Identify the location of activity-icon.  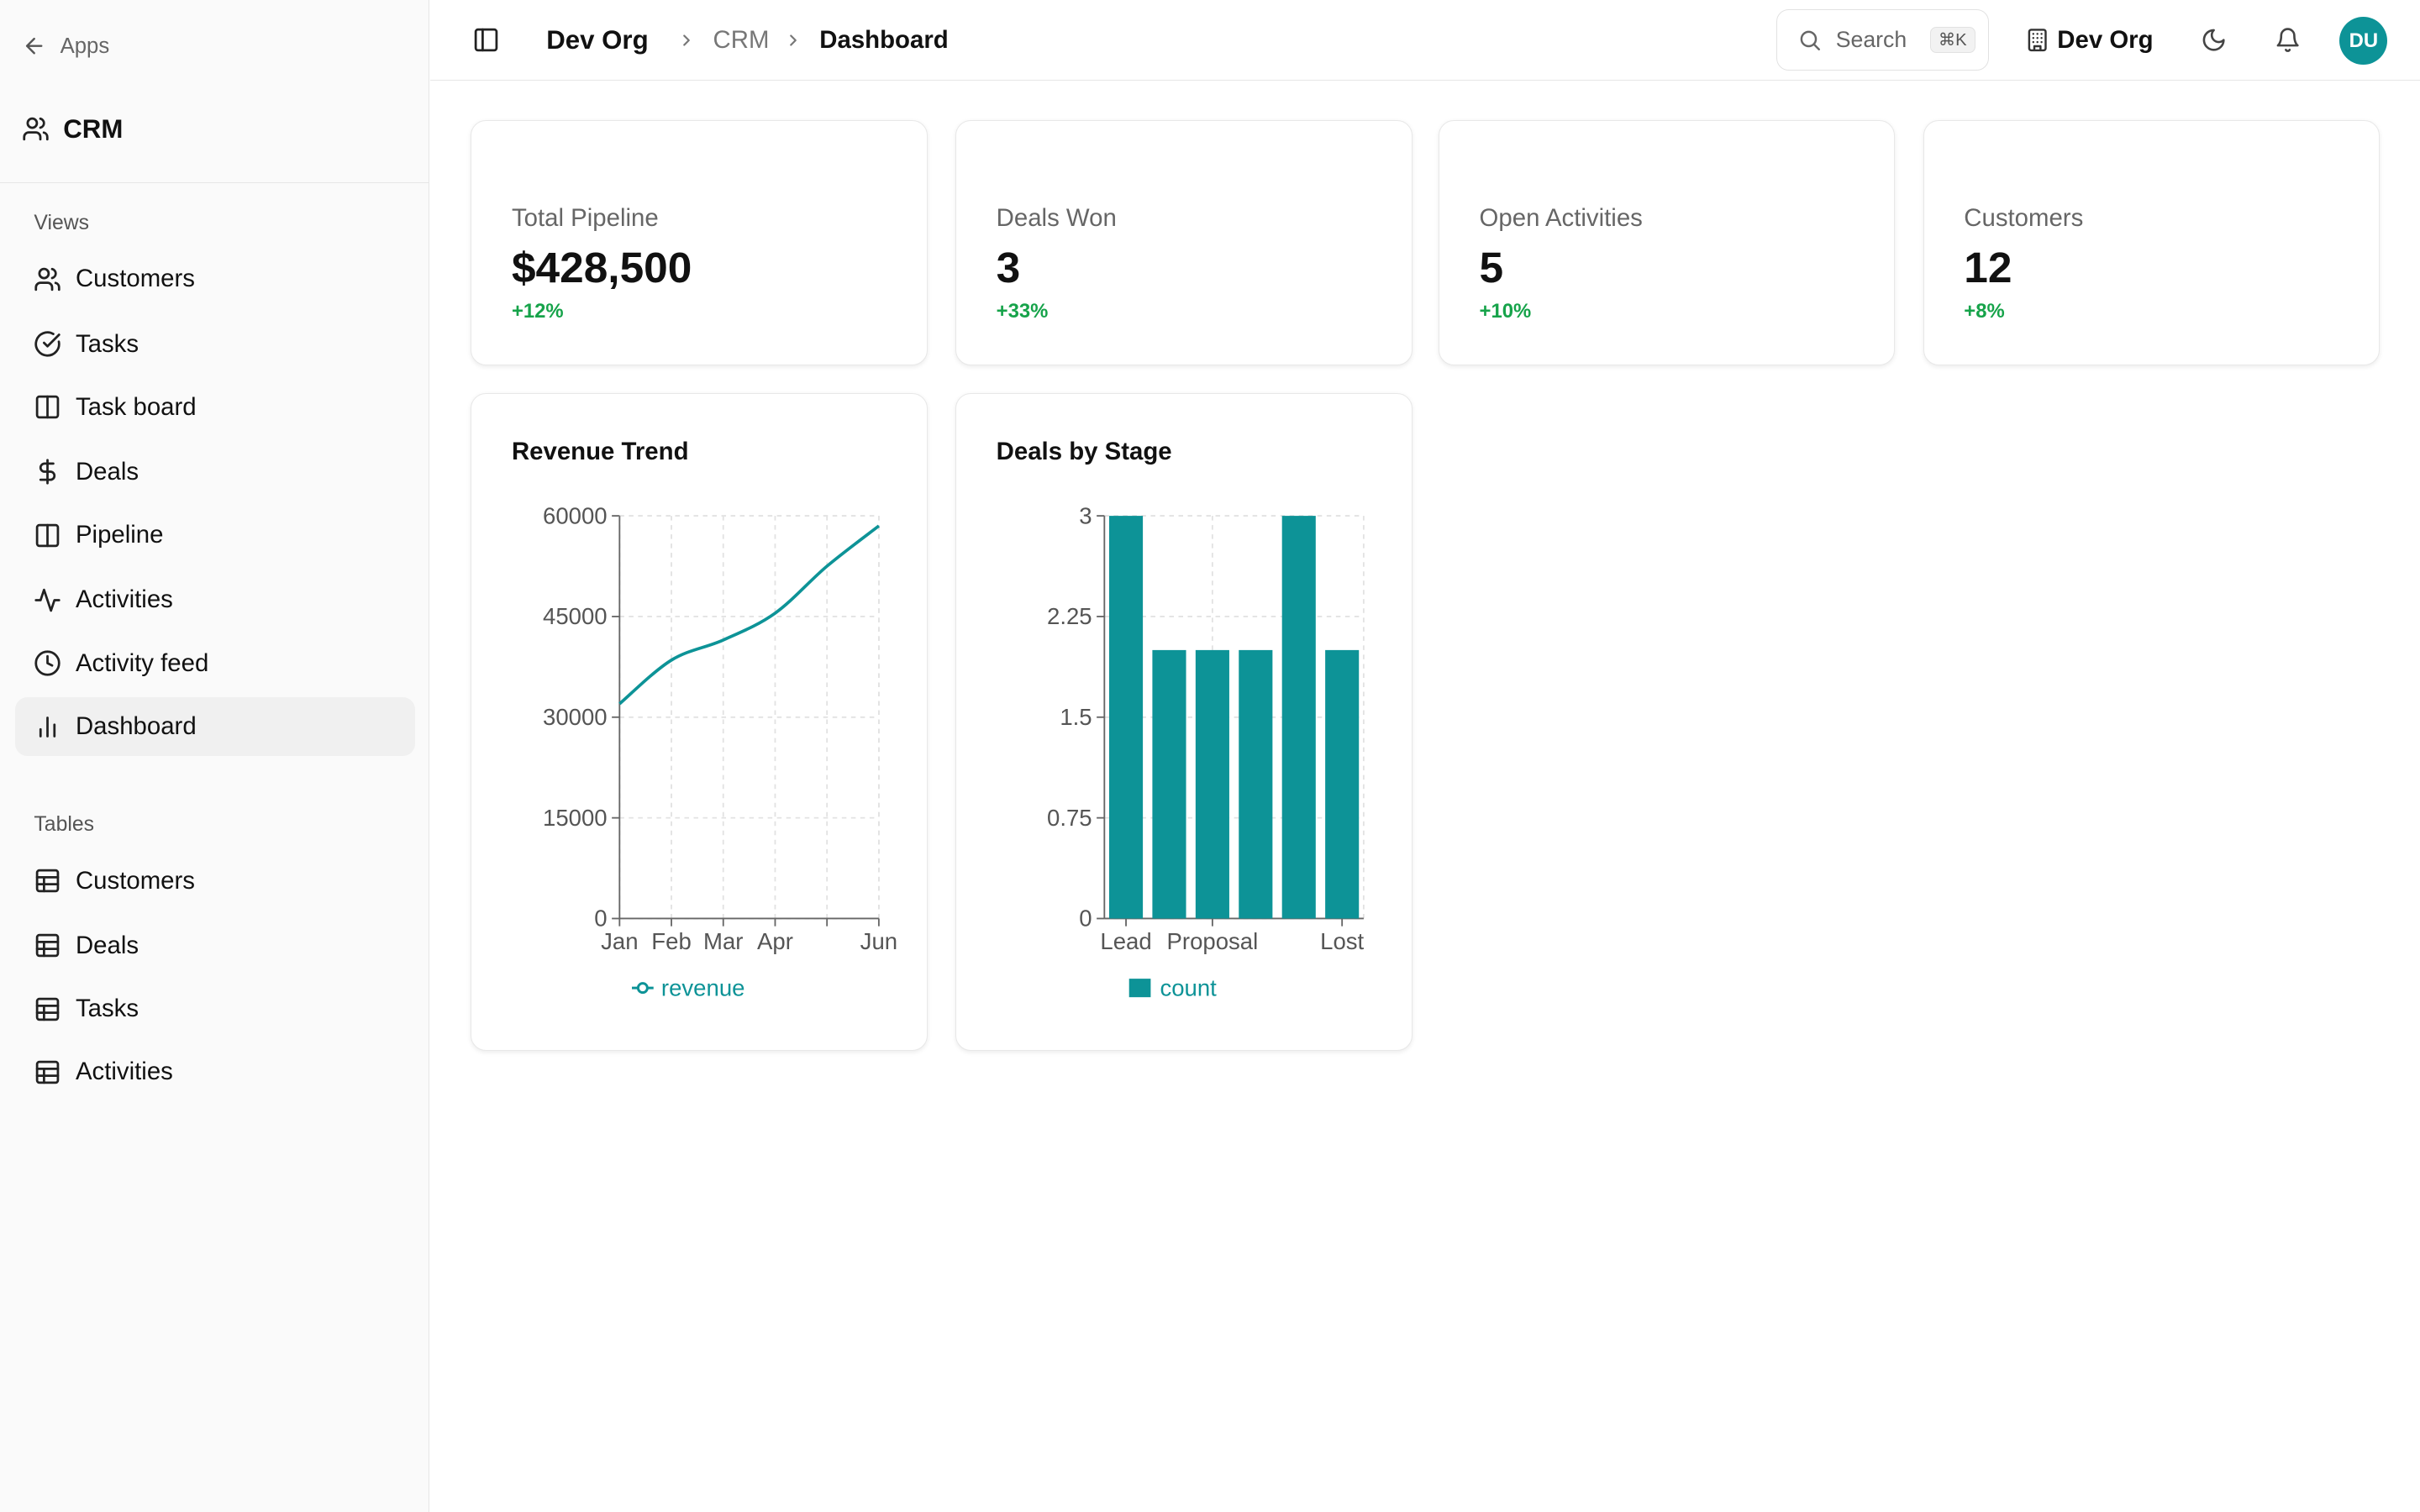
(47, 600).